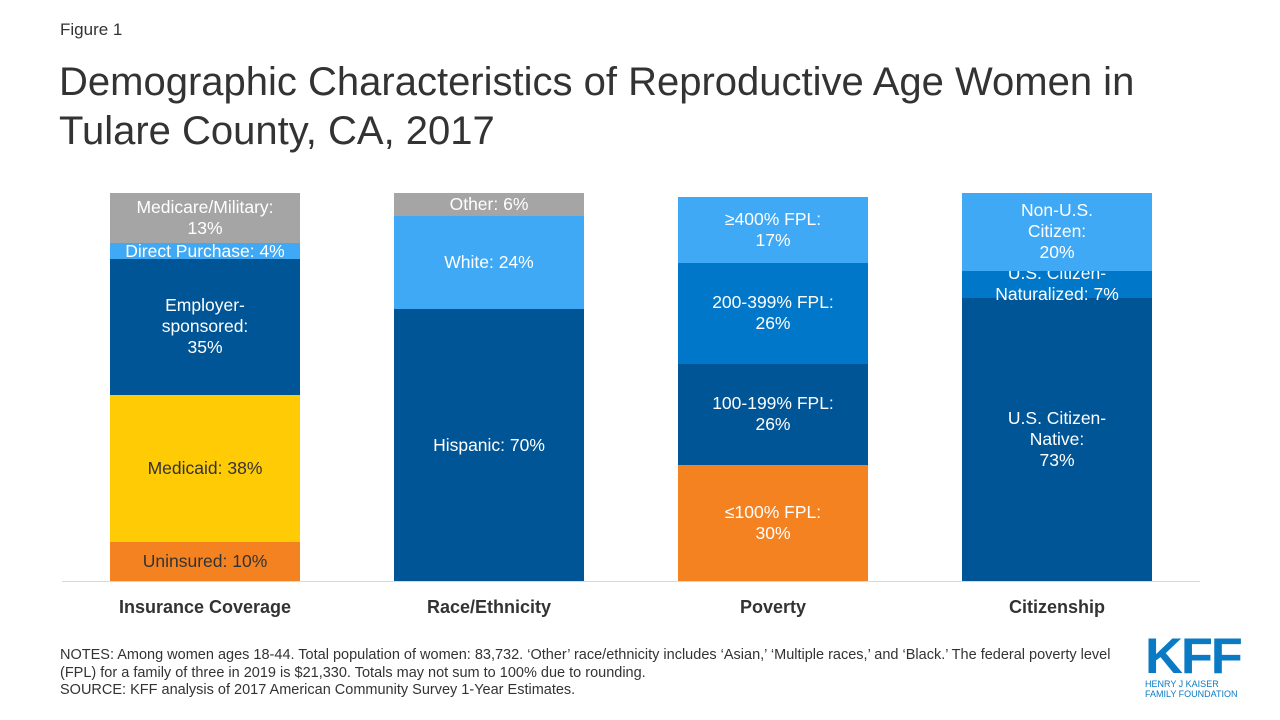 This screenshot has width=1280, height=720. Describe the element at coordinates (773, 522) in the screenshot. I see `bar-segment: ≤100% FPL: 30%` at that location.